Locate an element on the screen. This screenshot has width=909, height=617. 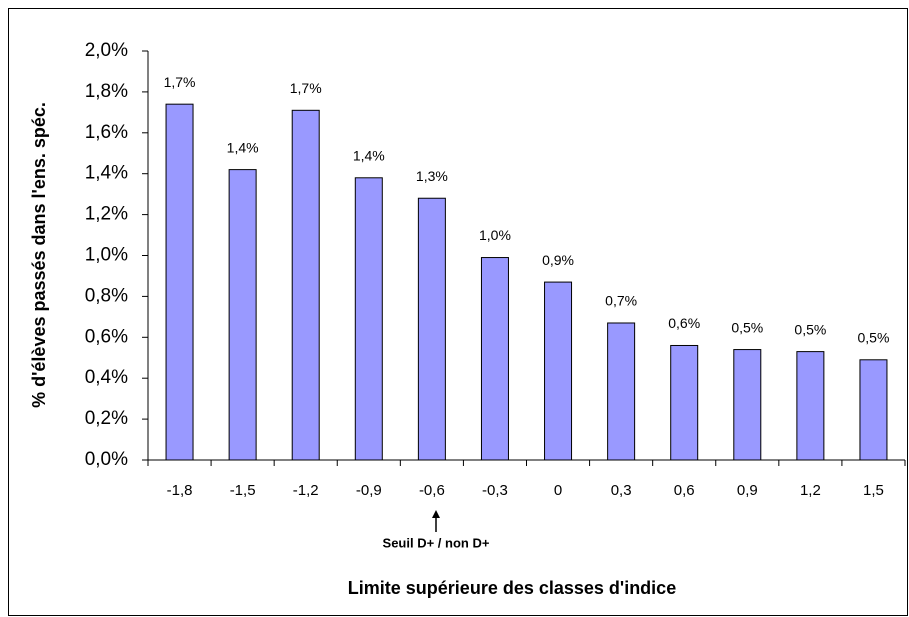
y-tick-label: 2,0% is located at coordinates (106, 50).